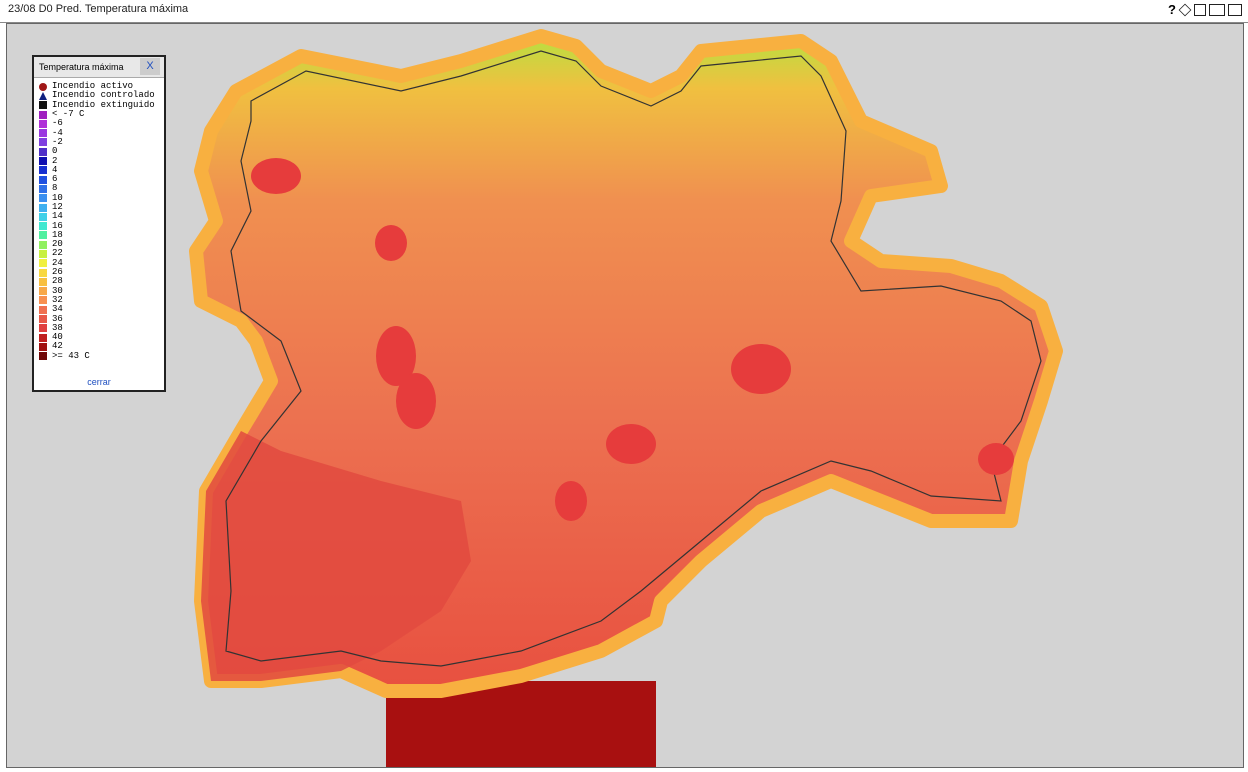  Describe the element at coordinates (624, 11) in the screenshot. I see `title-bar: 23/08 D0 Pred. Temperatura máxima ?` at that location.